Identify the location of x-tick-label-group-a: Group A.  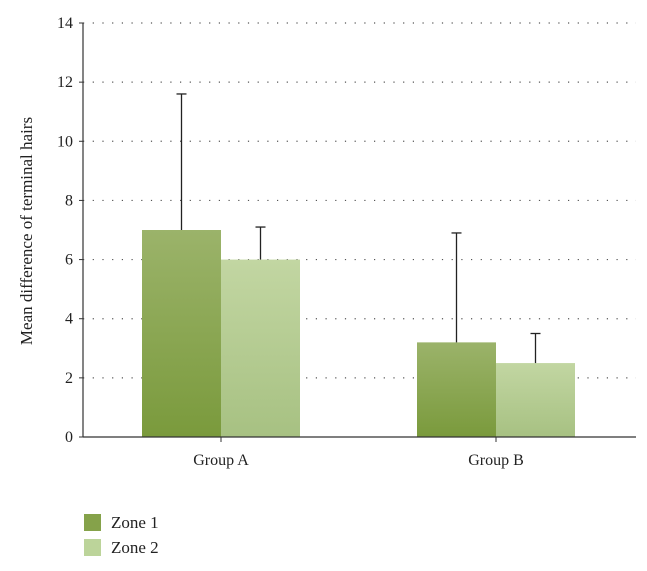
(221, 460).